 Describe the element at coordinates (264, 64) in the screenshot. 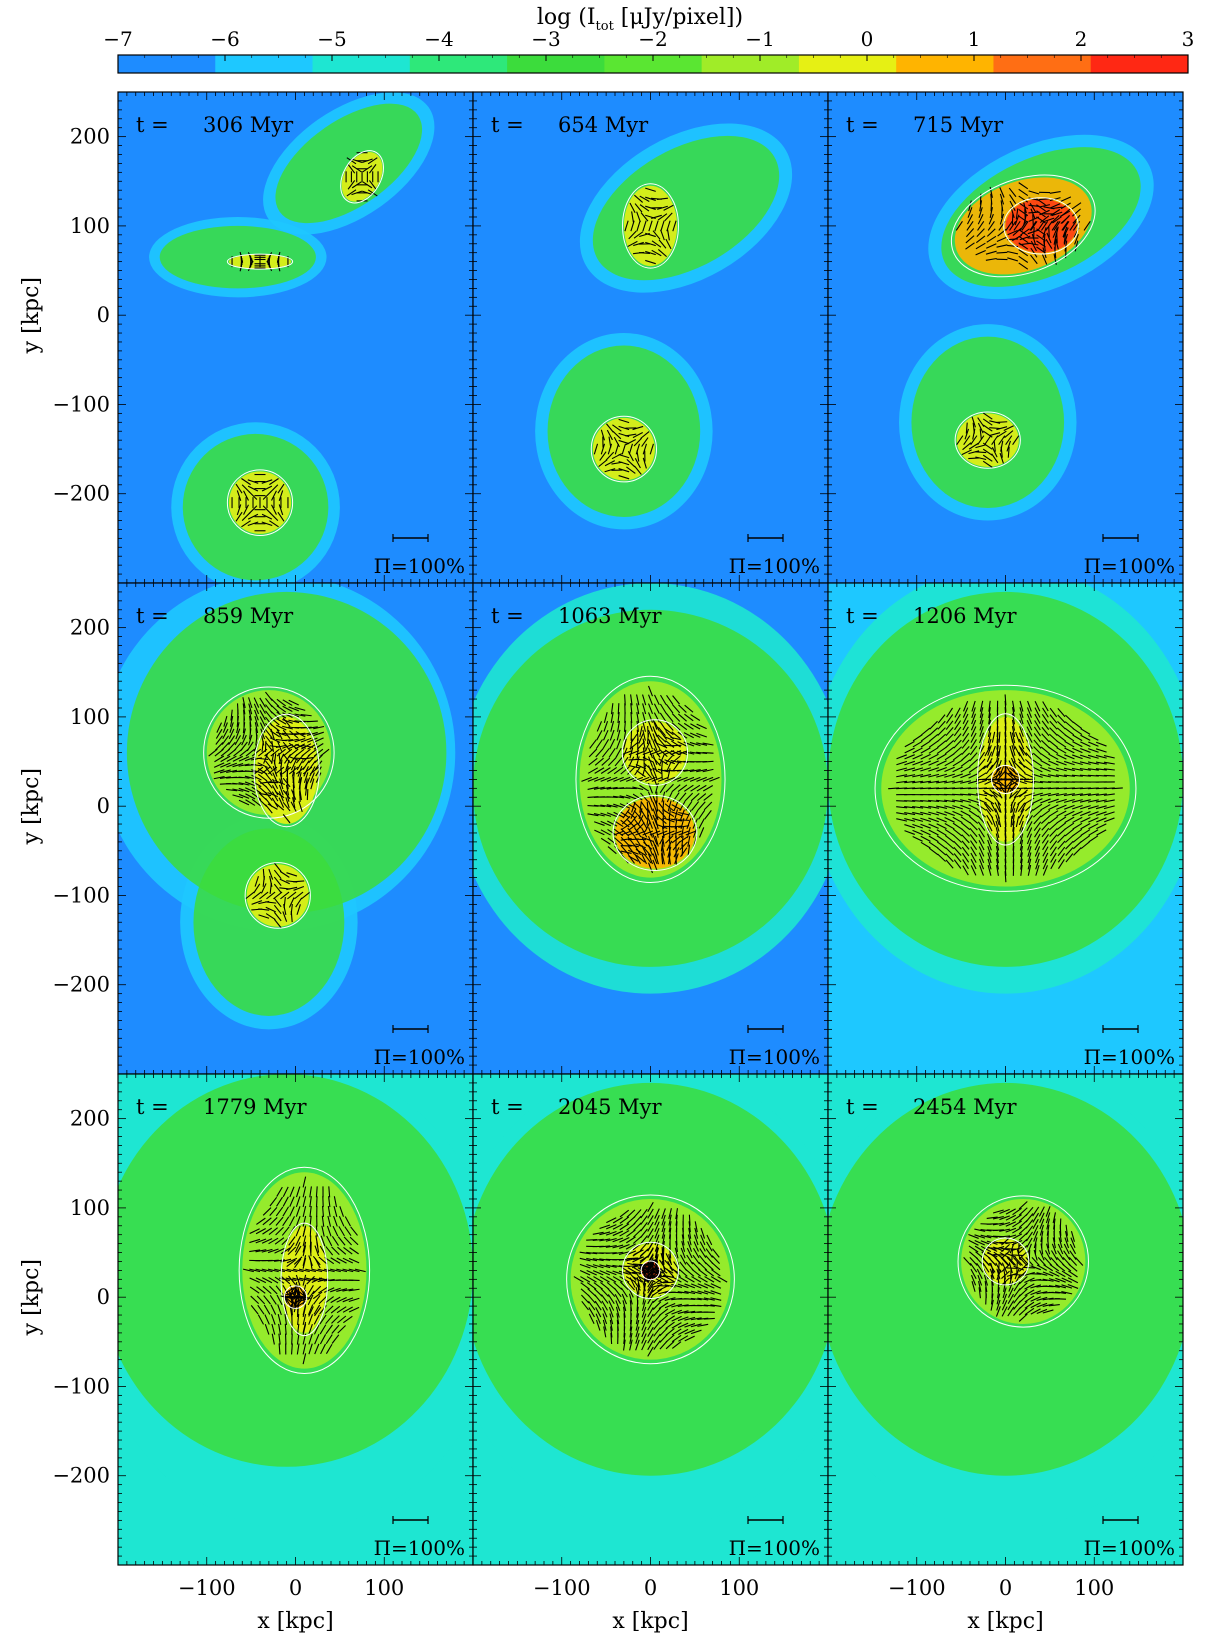

I see `colorbar-segment` at that location.